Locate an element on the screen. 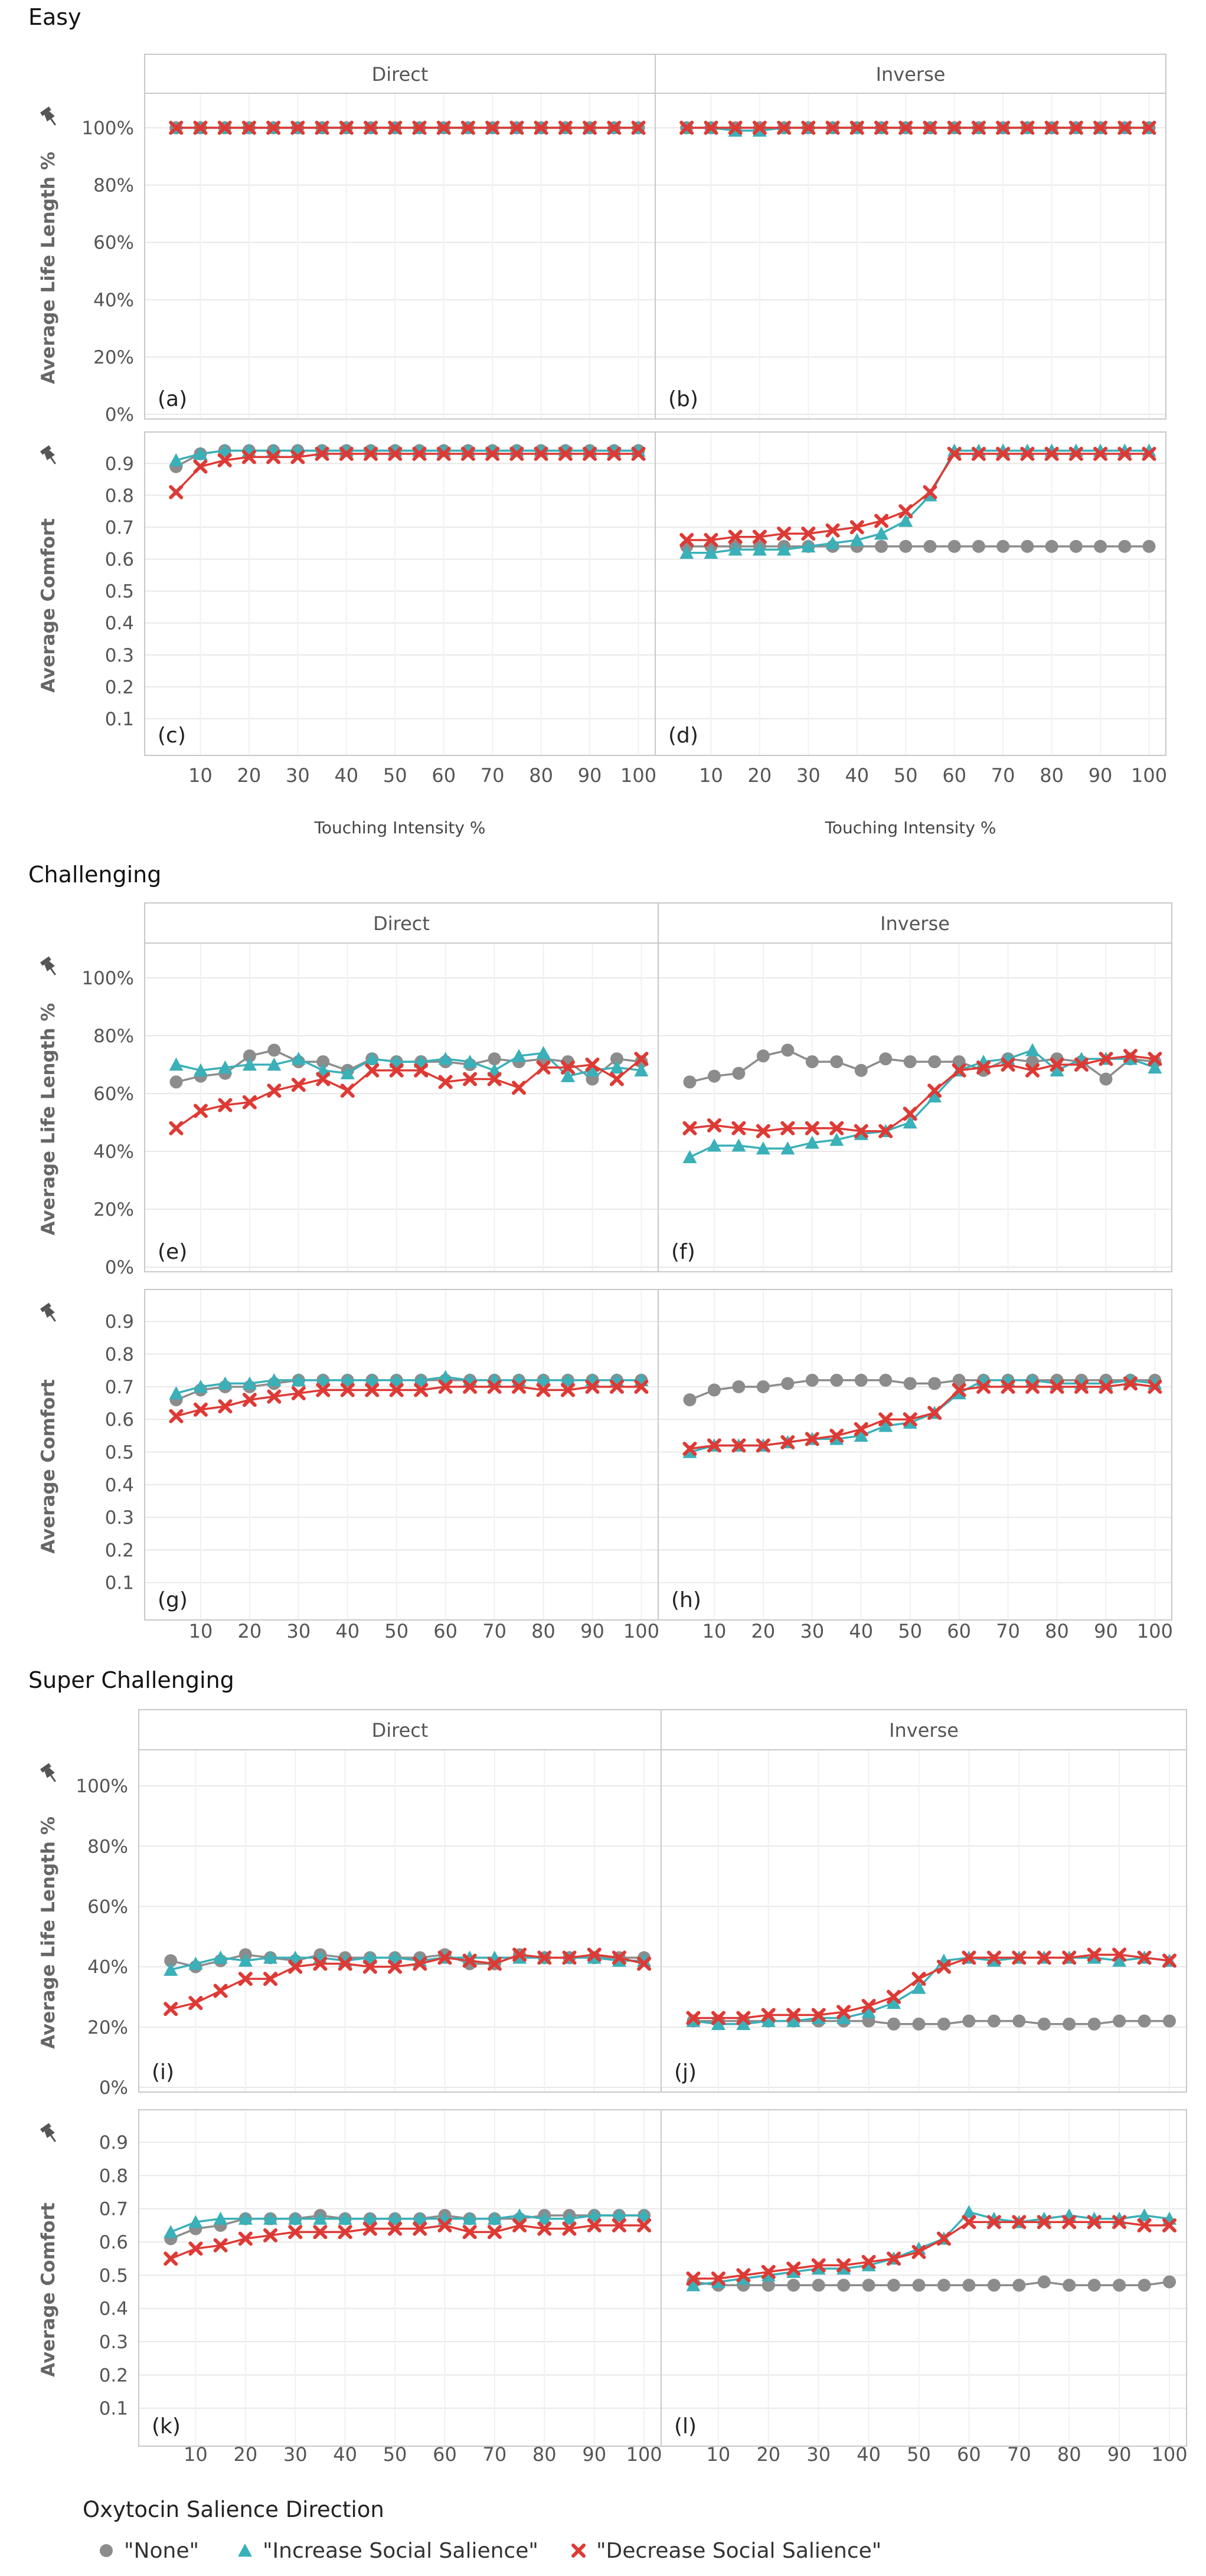  pin-body is located at coordinates (49, 117).